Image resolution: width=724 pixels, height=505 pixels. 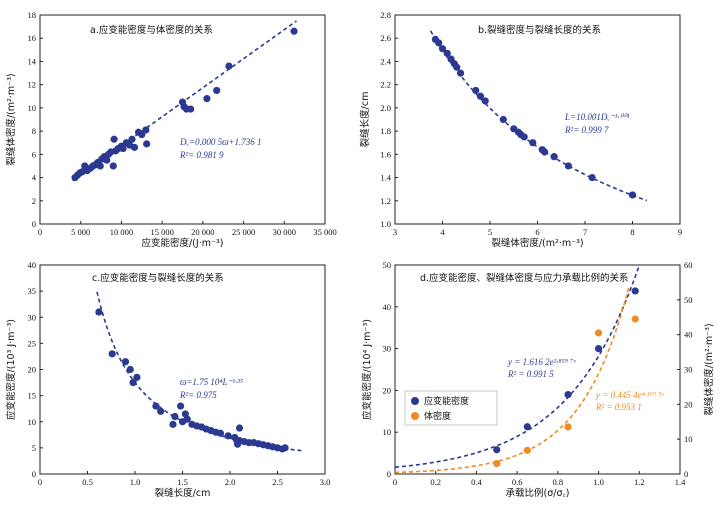 What do you see at coordinates (389, 474) in the screenshot?
I see `y-tick-label-d: 0` at bounding box center [389, 474].